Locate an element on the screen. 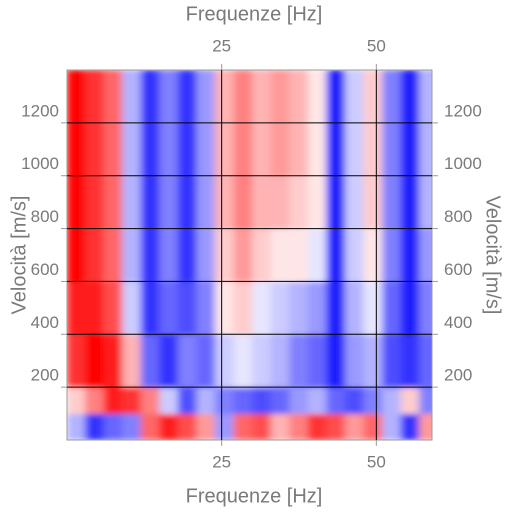 The width and height of the screenshot is (519, 515). y-tick-label-right: 200 is located at coordinates (458, 375).